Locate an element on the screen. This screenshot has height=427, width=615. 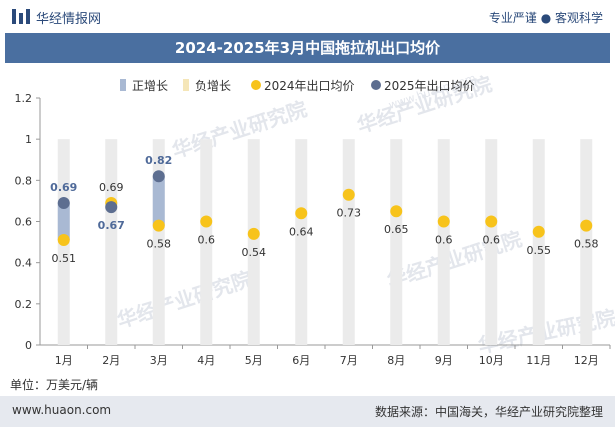
y-tick-label: 1.2 is located at coordinates (24, 98).